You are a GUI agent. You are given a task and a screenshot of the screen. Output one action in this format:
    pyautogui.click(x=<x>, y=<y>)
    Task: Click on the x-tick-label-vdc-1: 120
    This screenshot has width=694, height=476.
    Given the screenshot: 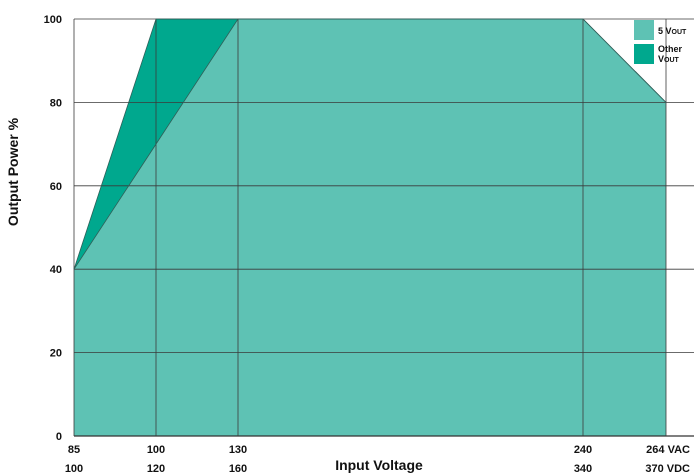 What is the action you would take?
    pyautogui.click(x=156, y=469)
    